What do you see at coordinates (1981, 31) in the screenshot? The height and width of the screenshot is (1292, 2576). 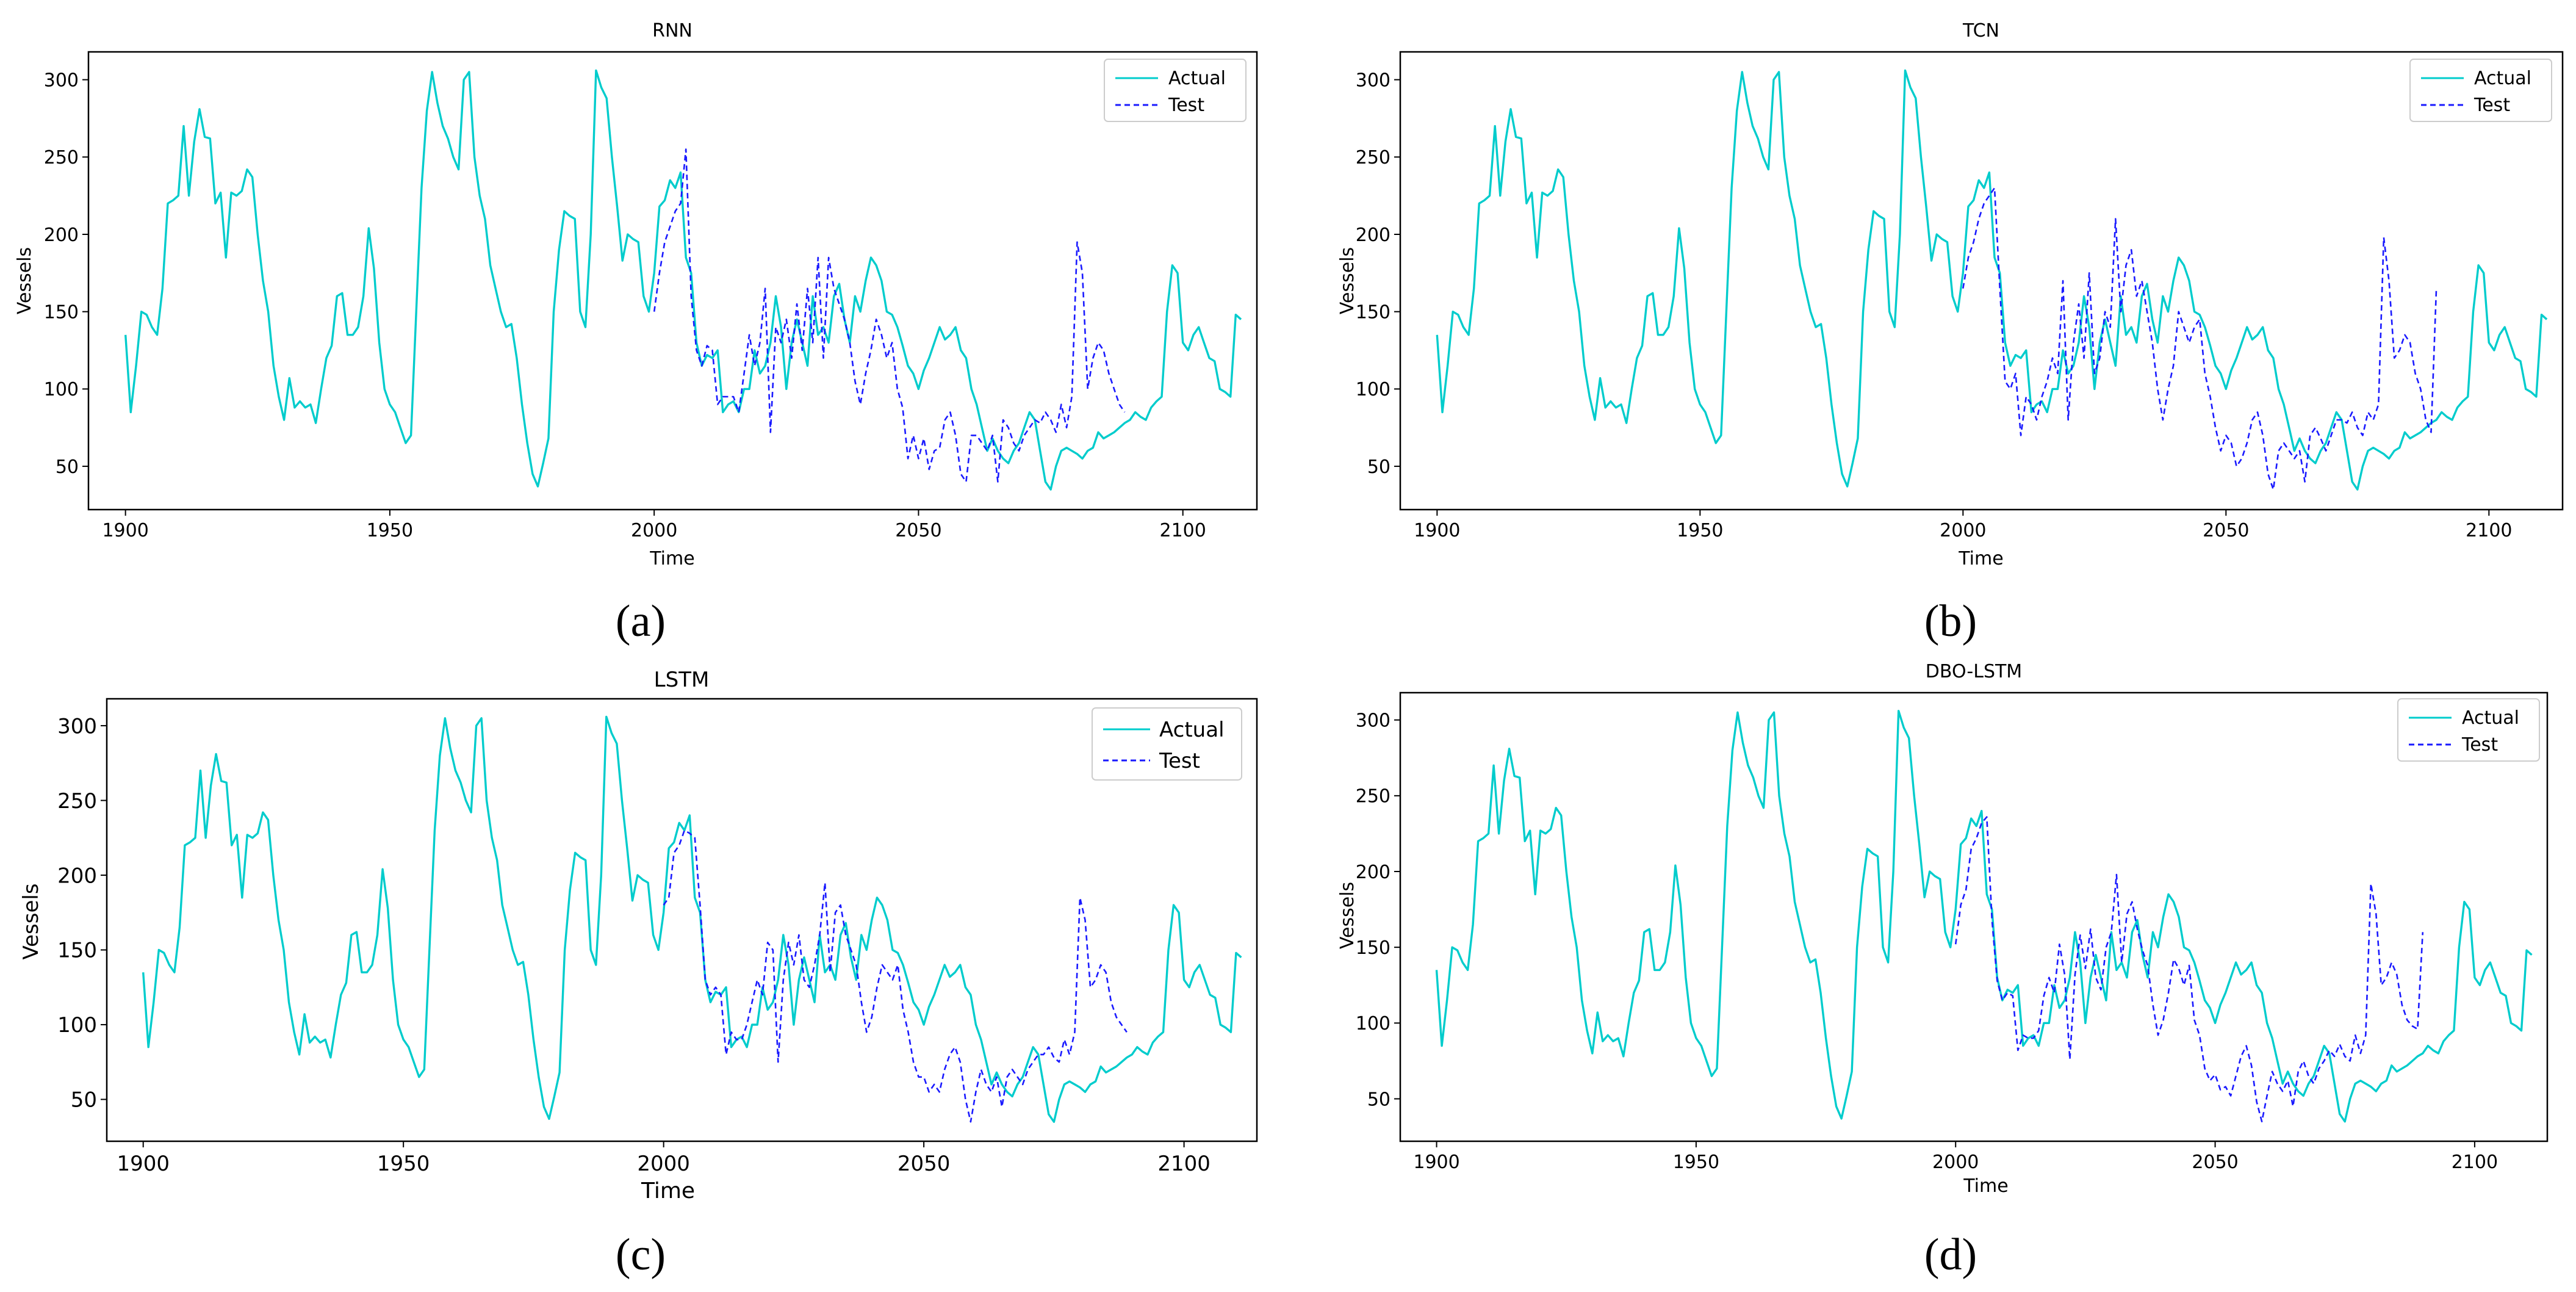 I see `chart-title: TCN` at bounding box center [1981, 31].